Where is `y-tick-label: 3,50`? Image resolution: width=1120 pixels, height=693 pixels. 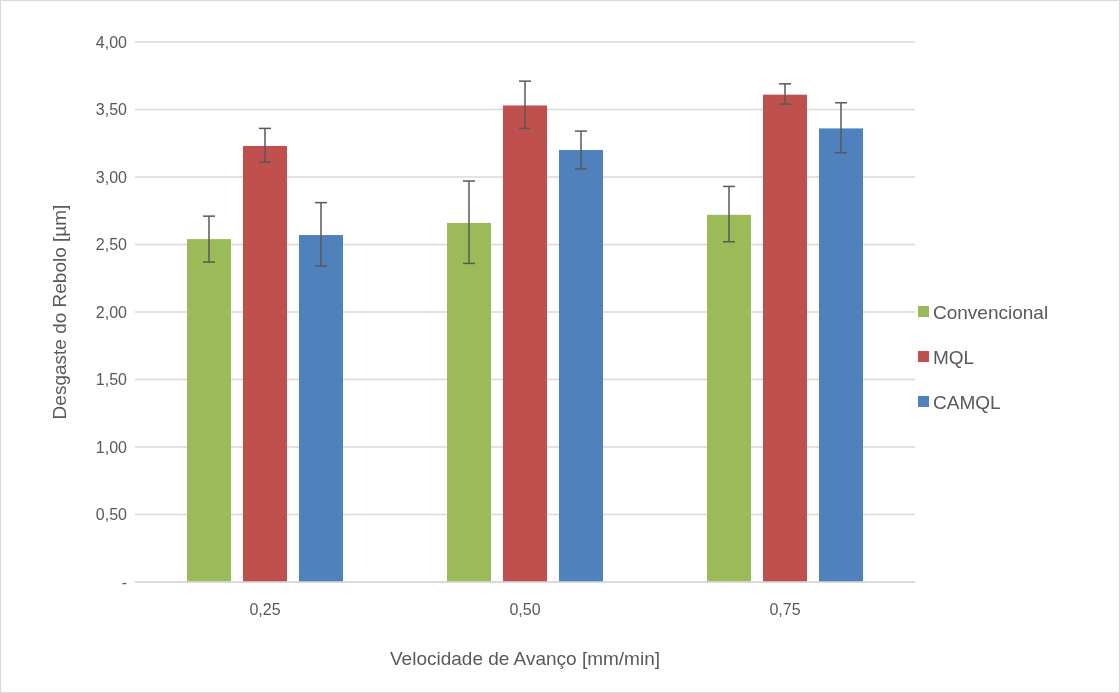 y-tick-label: 3,50 is located at coordinates (111, 110).